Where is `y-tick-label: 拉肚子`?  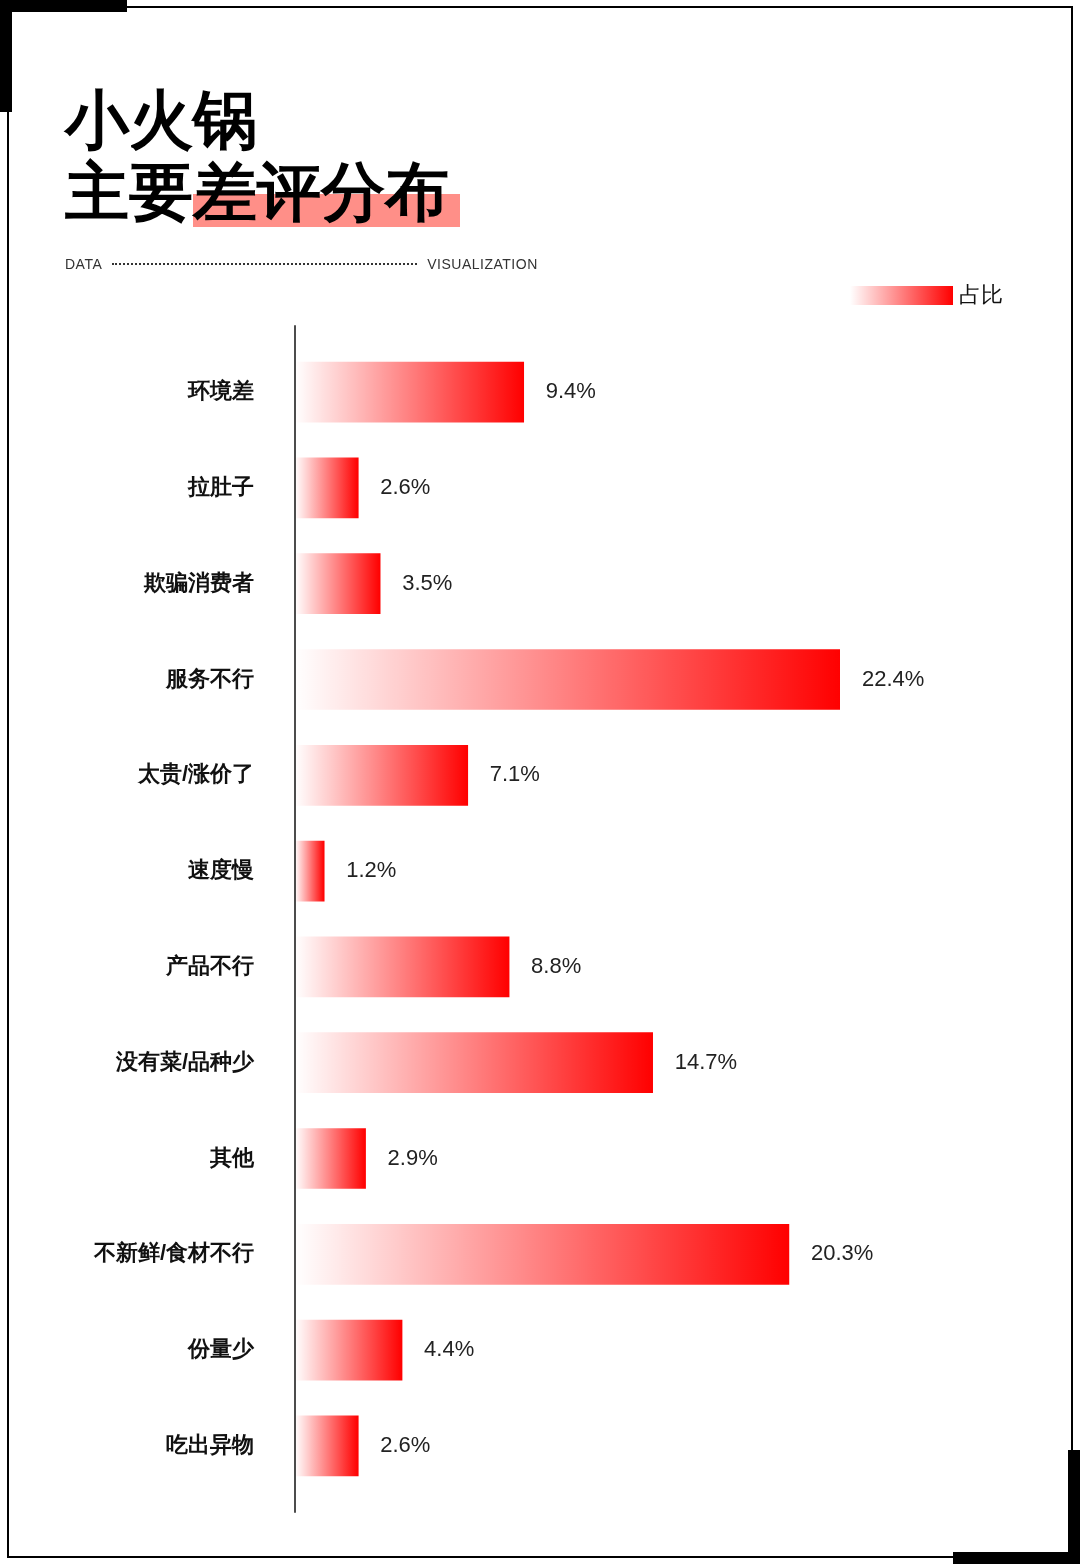 y-tick-label: 拉肚子 is located at coordinates (220, 486).